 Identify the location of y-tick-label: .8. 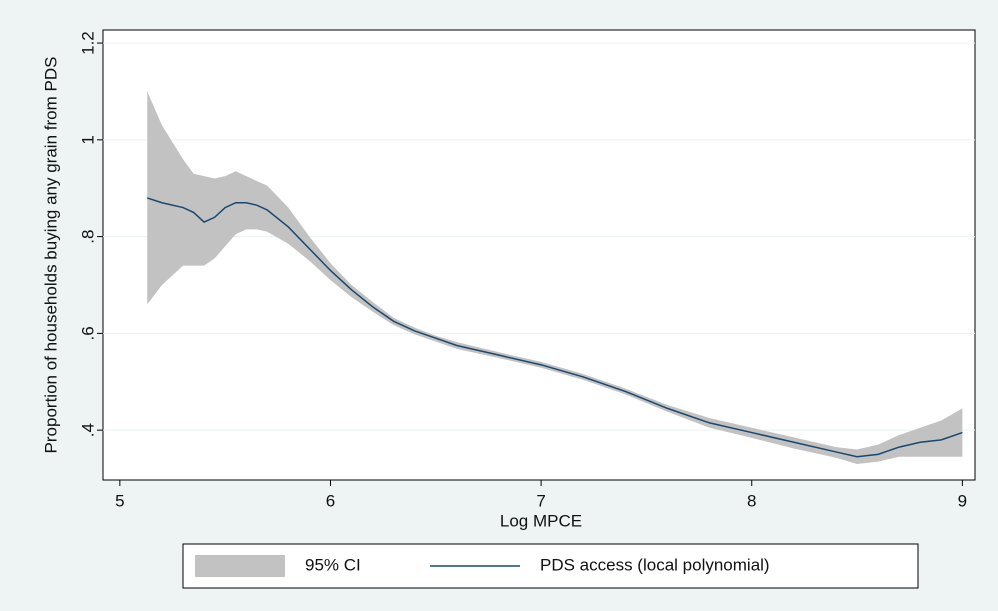
(87, 237).